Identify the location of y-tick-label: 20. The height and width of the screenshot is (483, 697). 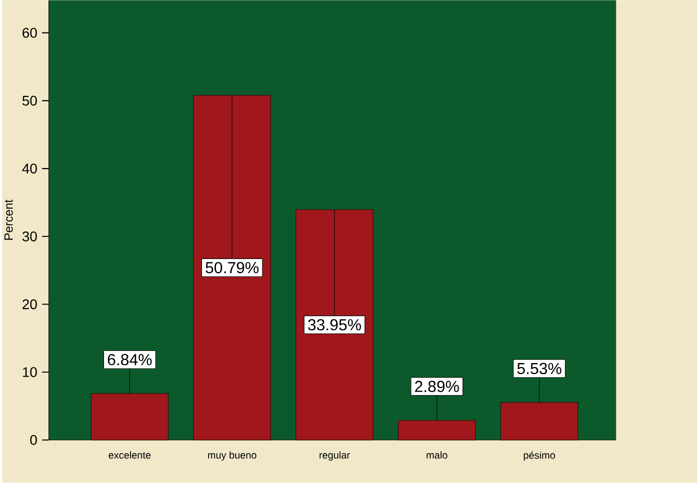
(29, 304).